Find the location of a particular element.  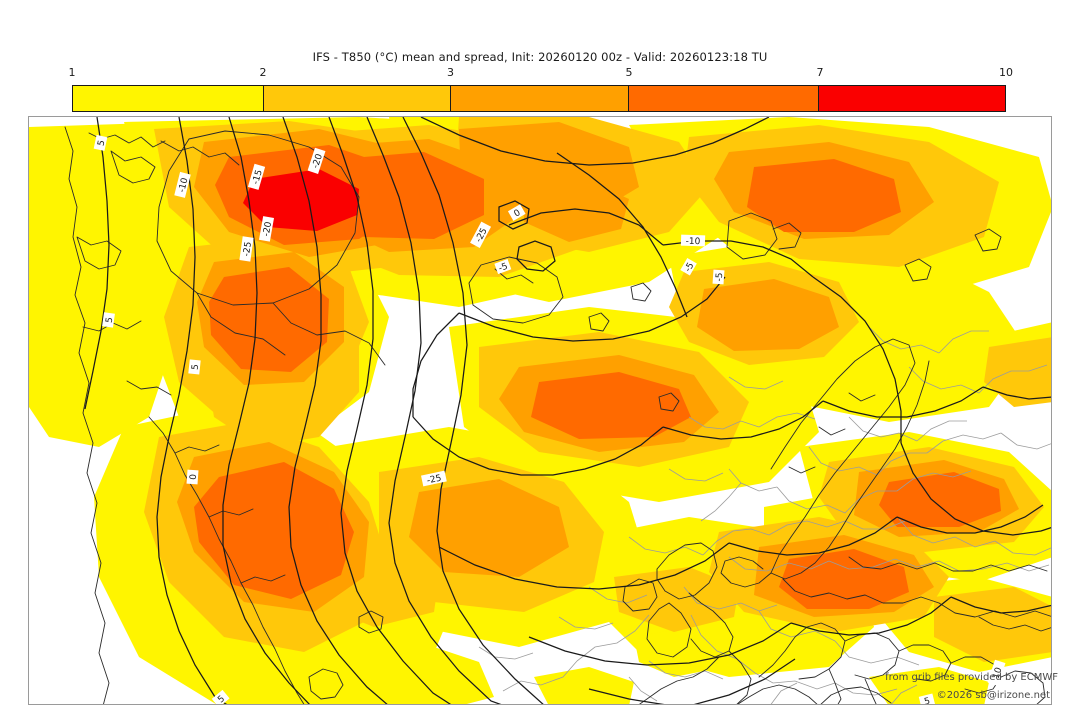

contour-label-m15: -15 is located at coordinates (258, 177).